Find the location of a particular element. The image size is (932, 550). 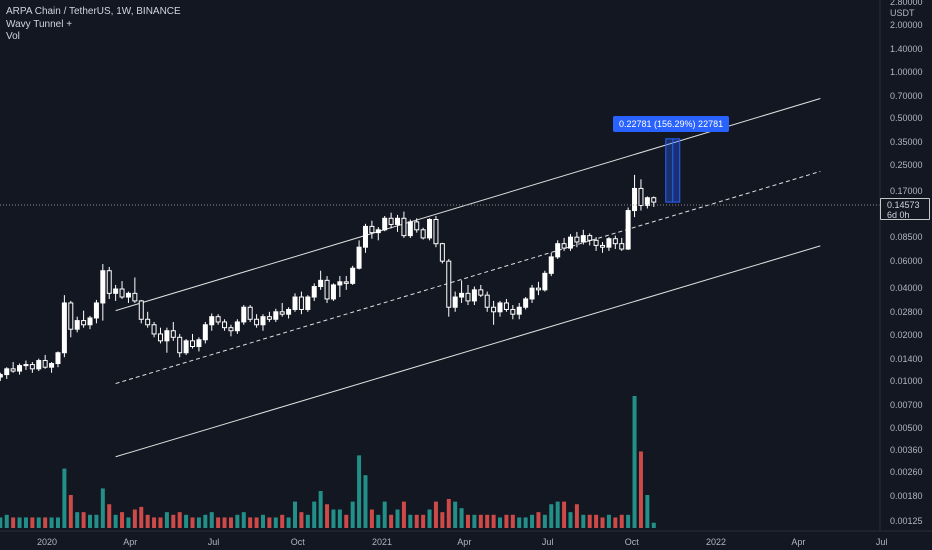

measure-tool is located at coordinates (673, 170).